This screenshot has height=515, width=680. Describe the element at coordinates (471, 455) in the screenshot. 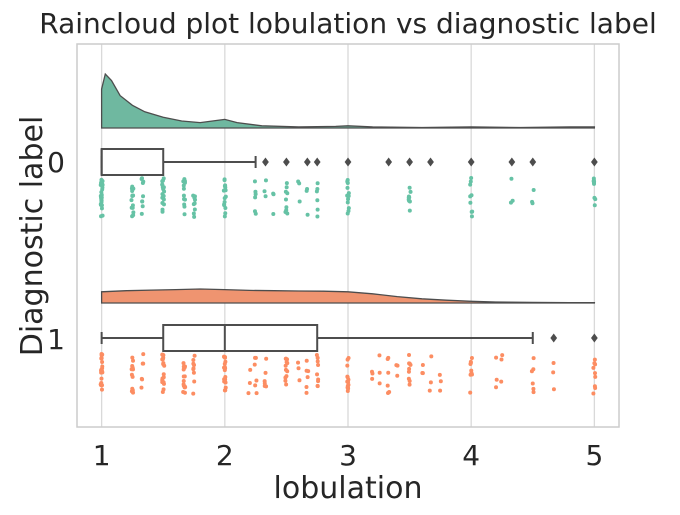

I see `x-tick-label: 4` at that location.